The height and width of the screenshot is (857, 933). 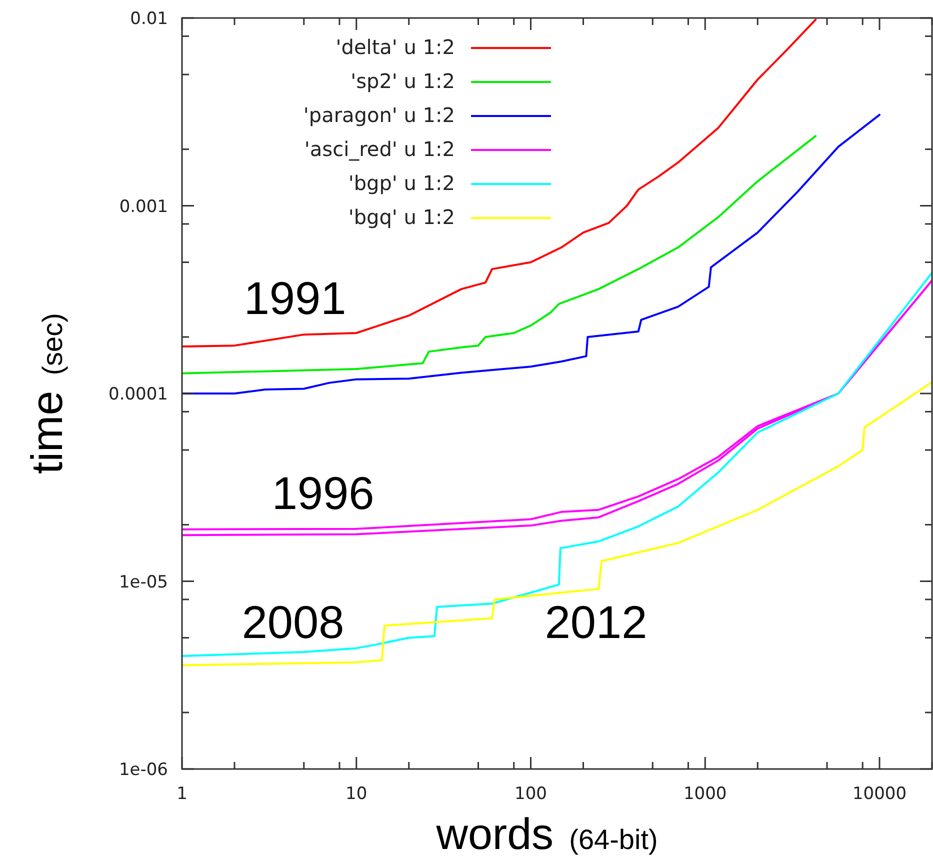 What do you see at coordinates (546, 833) in the screenshot?
I see `x-axis-title: words (64-bit)` at bounding box center [546, 833].